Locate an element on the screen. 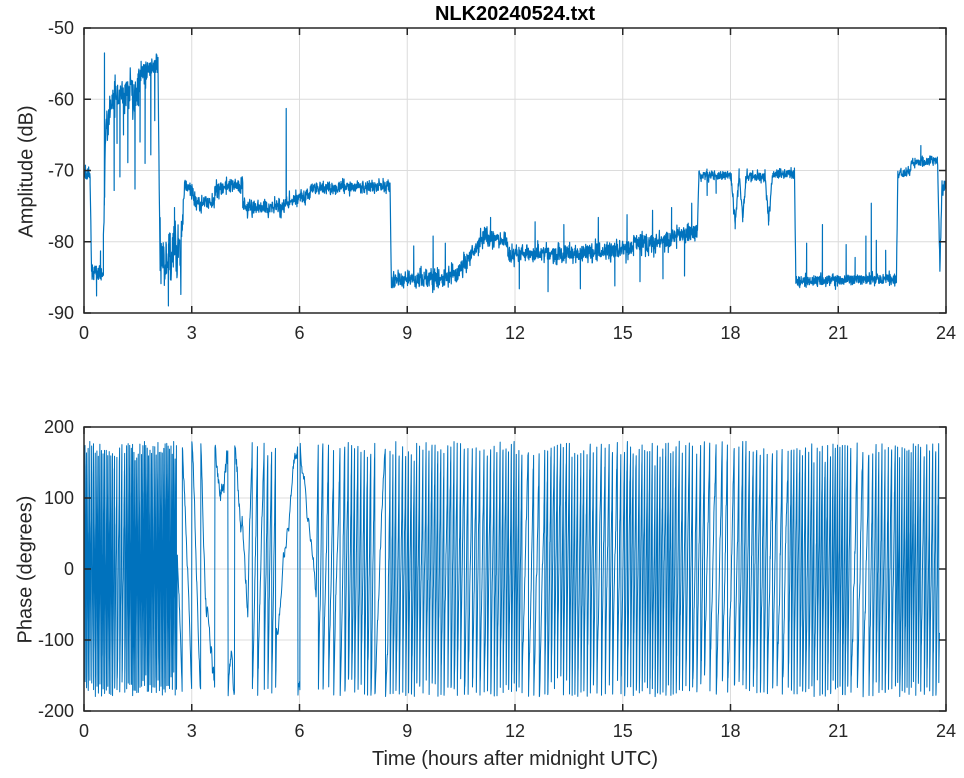 Image resolution: width=964 pixels, height=778 pixels. y-tick-label-4: -50 is located at coordinates (61, 28).